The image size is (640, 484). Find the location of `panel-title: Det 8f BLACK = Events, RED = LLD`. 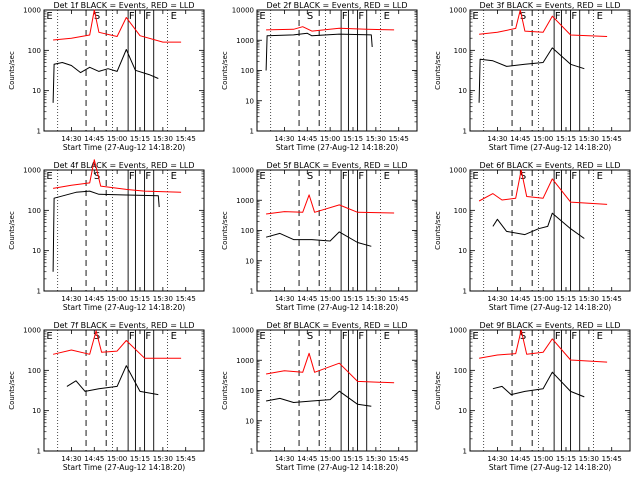

panel-title: Det 8f BLACK = Events, RED = LLD is located at coordinates (336, 325).